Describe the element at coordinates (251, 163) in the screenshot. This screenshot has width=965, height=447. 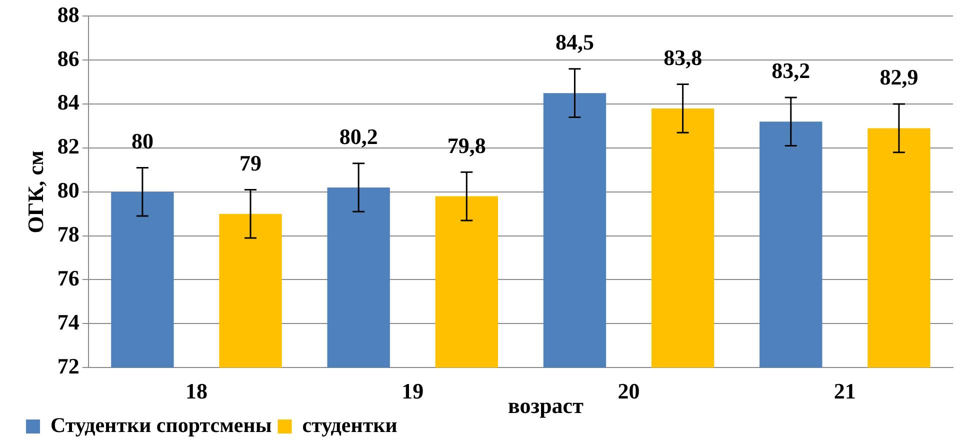
I see `data-label: 79` at that location.